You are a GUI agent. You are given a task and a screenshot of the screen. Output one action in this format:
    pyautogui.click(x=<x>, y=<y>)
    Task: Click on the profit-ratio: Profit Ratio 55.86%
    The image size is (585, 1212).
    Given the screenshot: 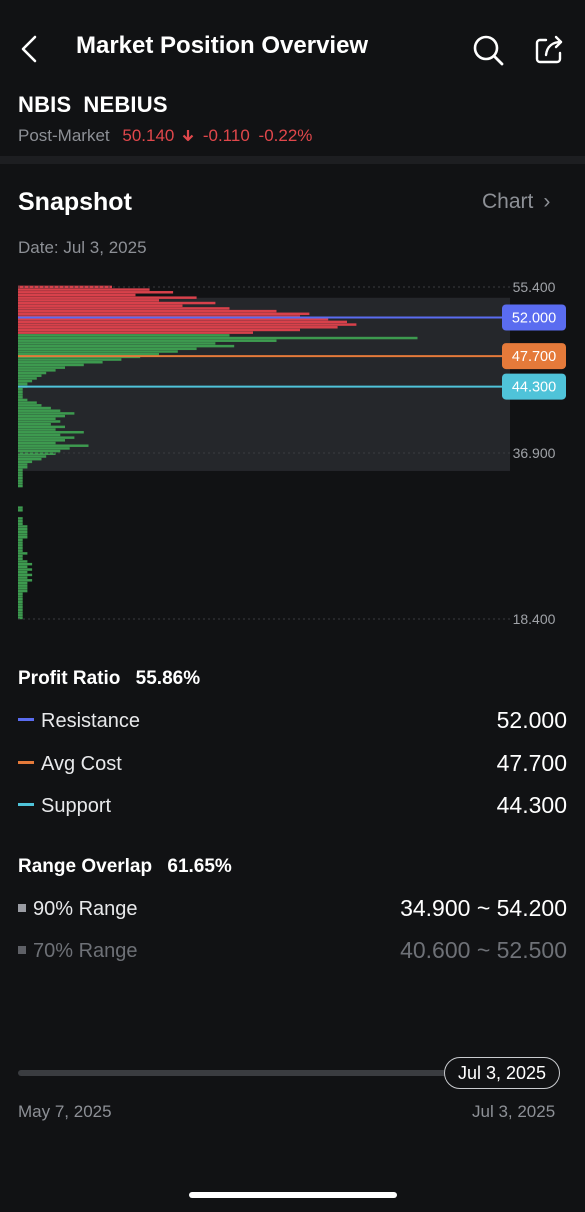 What is the action you would take?
    pyautogui.click(x=109, y=679)
    